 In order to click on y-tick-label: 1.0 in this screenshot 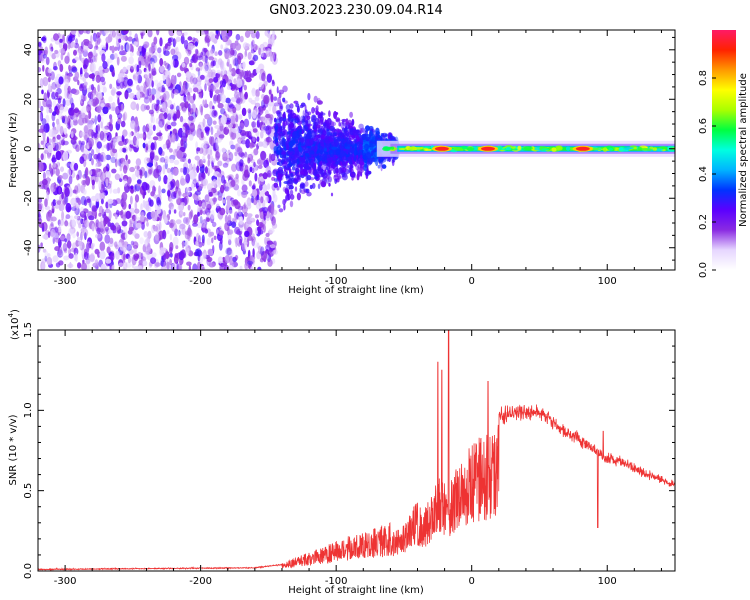, I will do `click(28, 410)`.